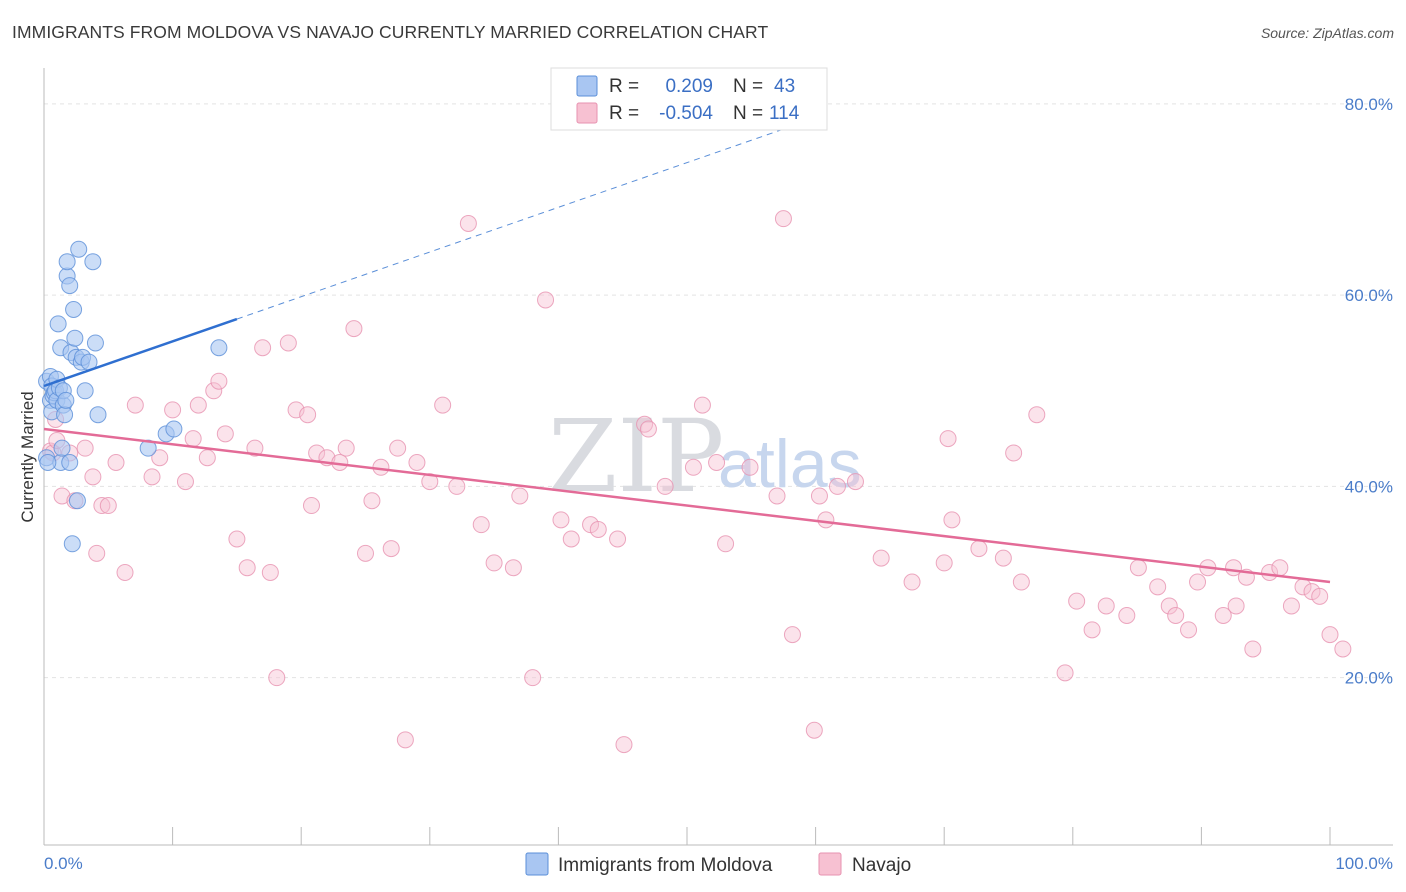 The height and width of the screenshot is (892, 1406). Describe the element at coordinates (636, 456) in the screenshot. I see `watermark-zip: ZIP` at that location.